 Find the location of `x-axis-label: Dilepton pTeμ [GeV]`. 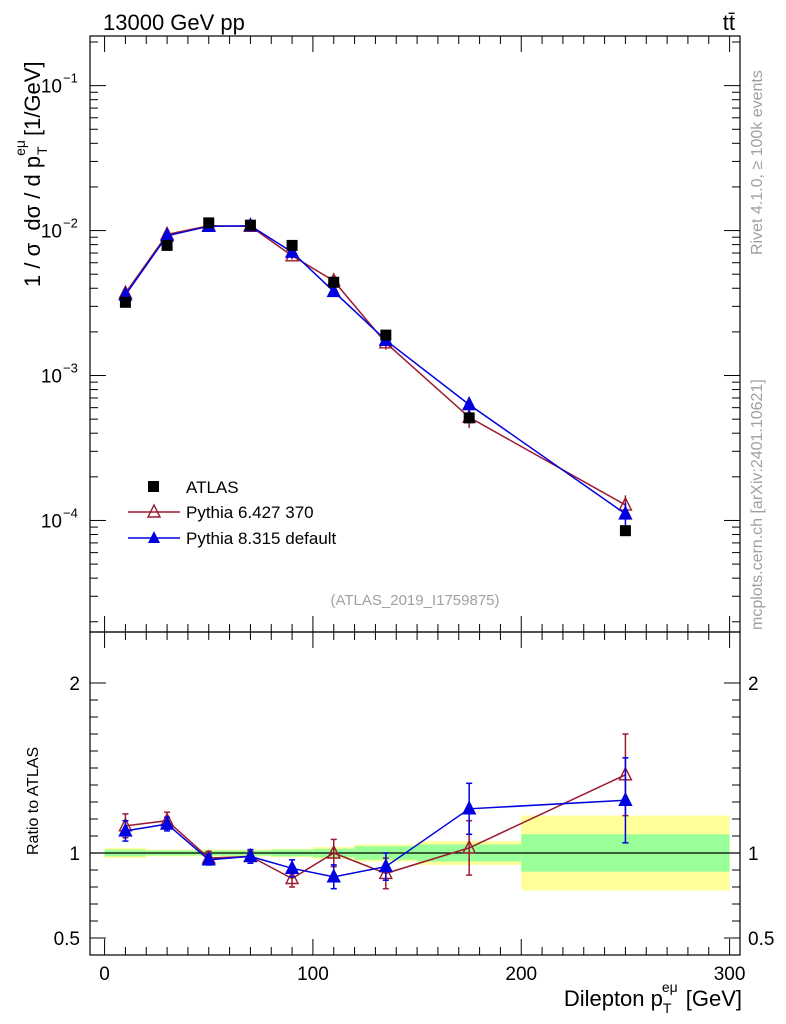

x-axis-label: Dilepton pTeμ [GeV] is located at coordinates (653, 997).